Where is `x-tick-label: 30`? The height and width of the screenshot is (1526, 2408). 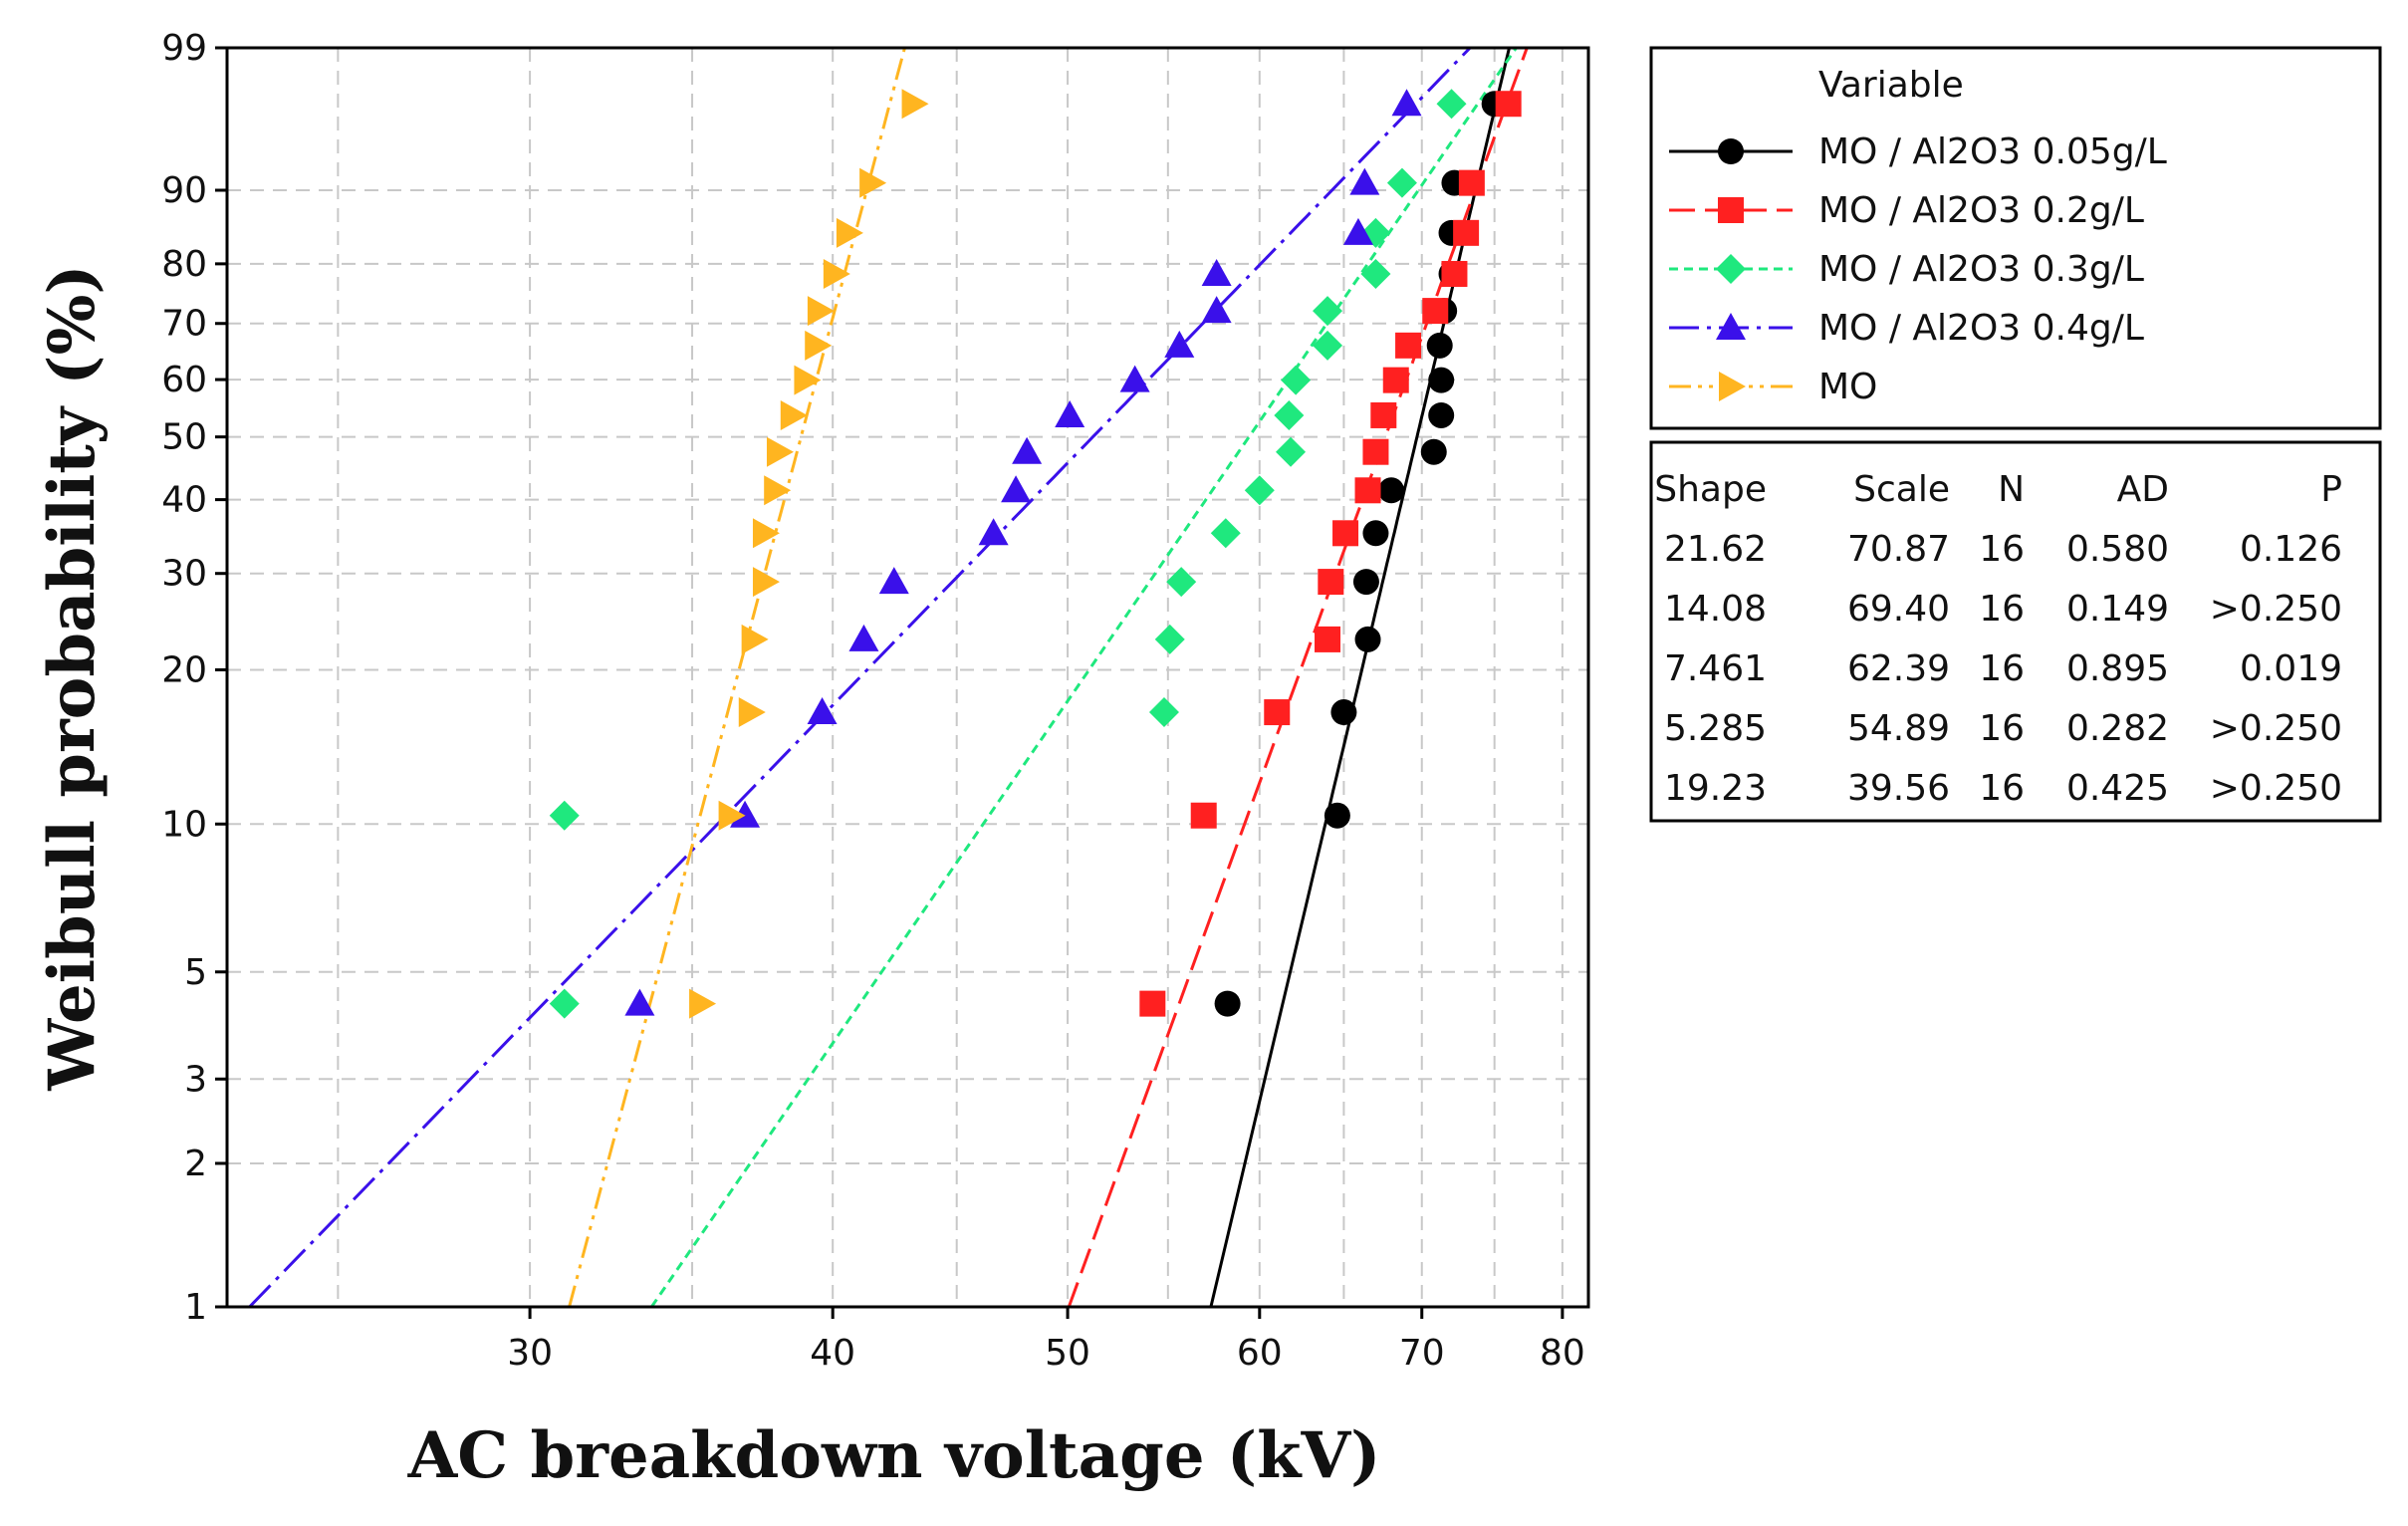 x-tick-label: 30 is located at coordinates (530, 1354).